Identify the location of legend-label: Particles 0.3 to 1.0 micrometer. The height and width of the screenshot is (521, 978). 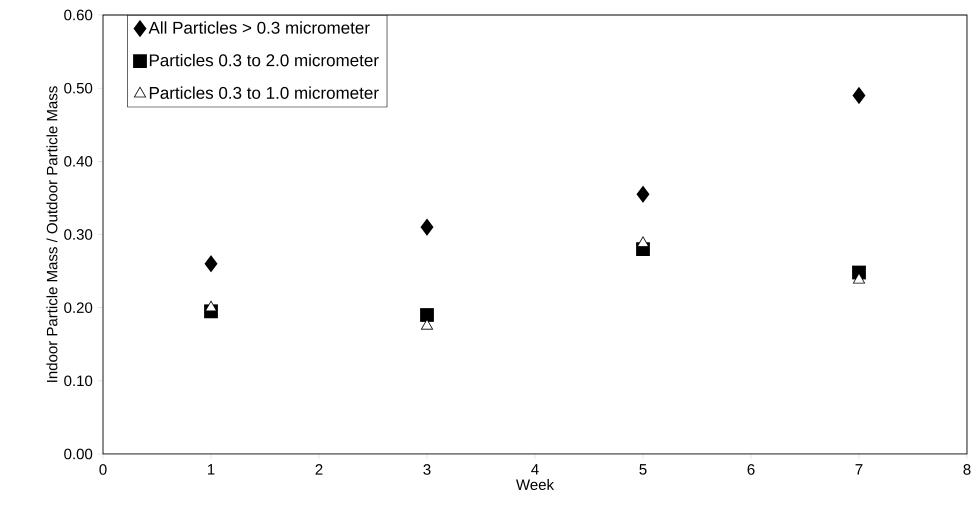
(264, 92).